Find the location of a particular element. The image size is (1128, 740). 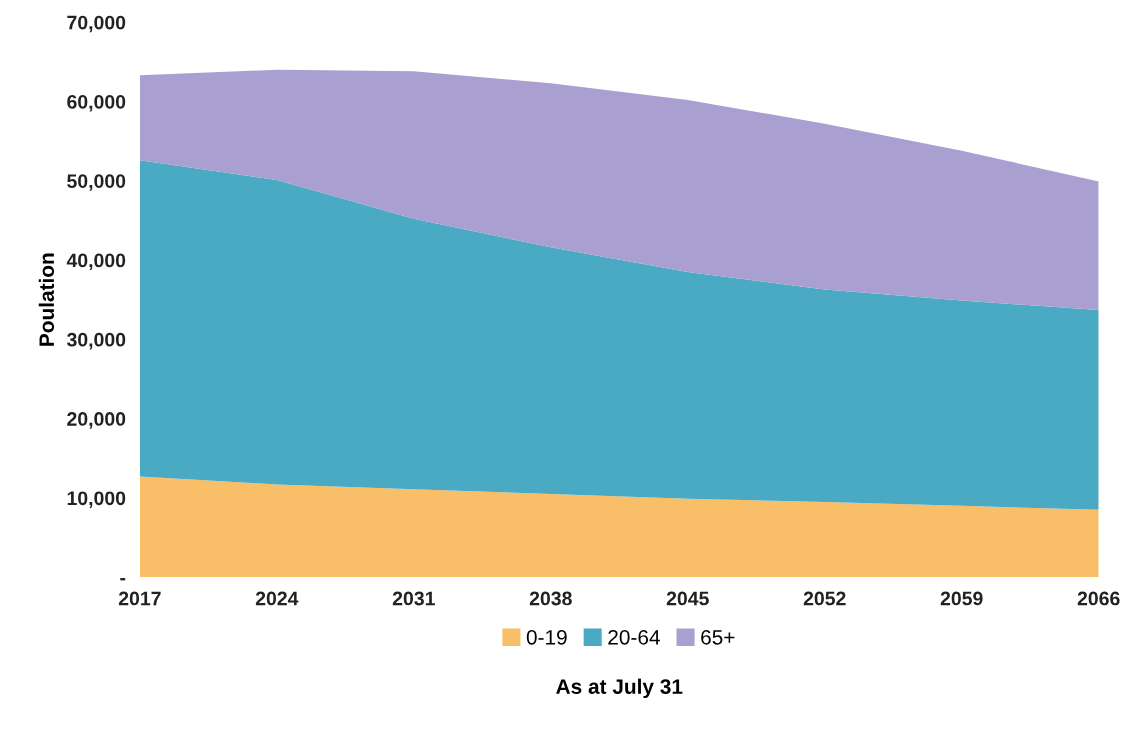

y-axis-title: Poulation is located at coordinates (46, 299).